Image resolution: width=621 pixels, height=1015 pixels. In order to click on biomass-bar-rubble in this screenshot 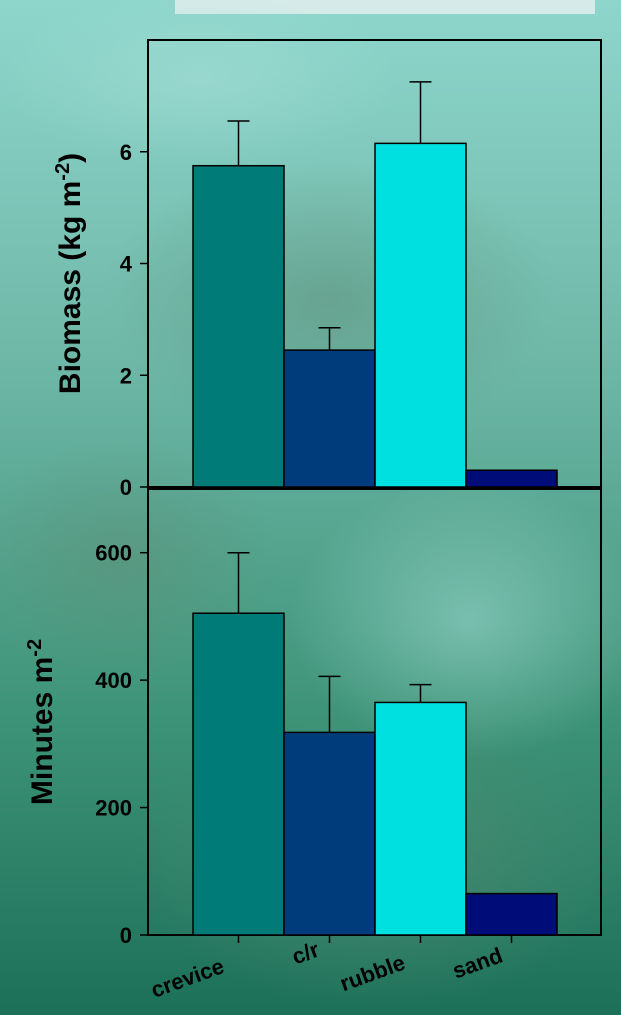, I will do `click(420, 315)`.